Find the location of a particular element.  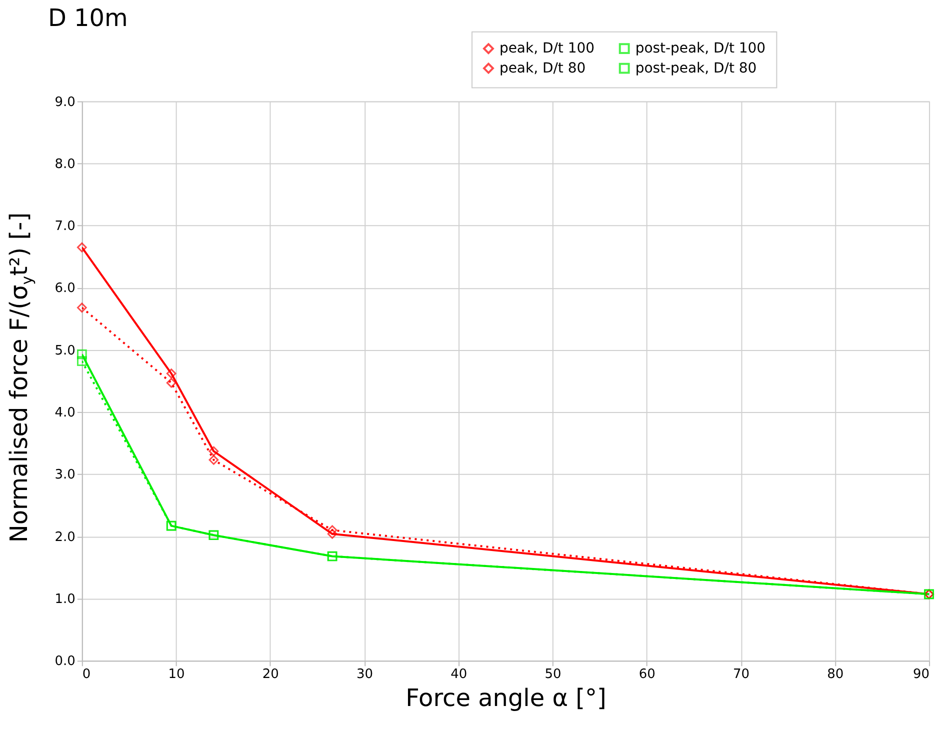

y-tick-label: 0.0 is located at coordinates (65, 662).